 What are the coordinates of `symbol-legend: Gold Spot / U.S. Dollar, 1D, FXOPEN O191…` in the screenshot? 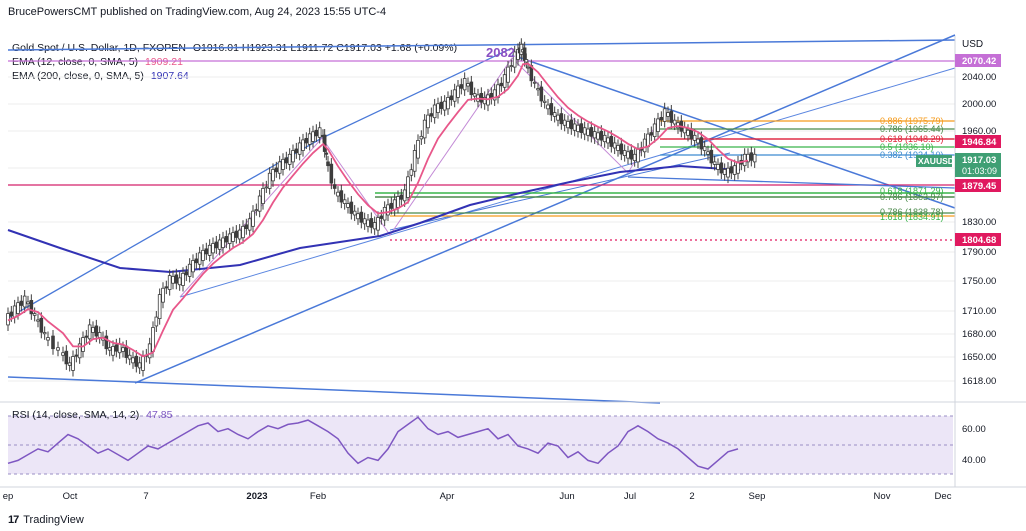 It's located at (234, 48).